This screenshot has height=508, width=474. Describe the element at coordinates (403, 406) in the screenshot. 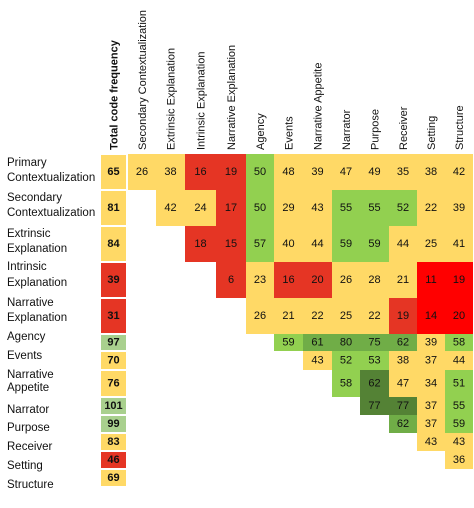

I see `cell-value: 77` at that location.